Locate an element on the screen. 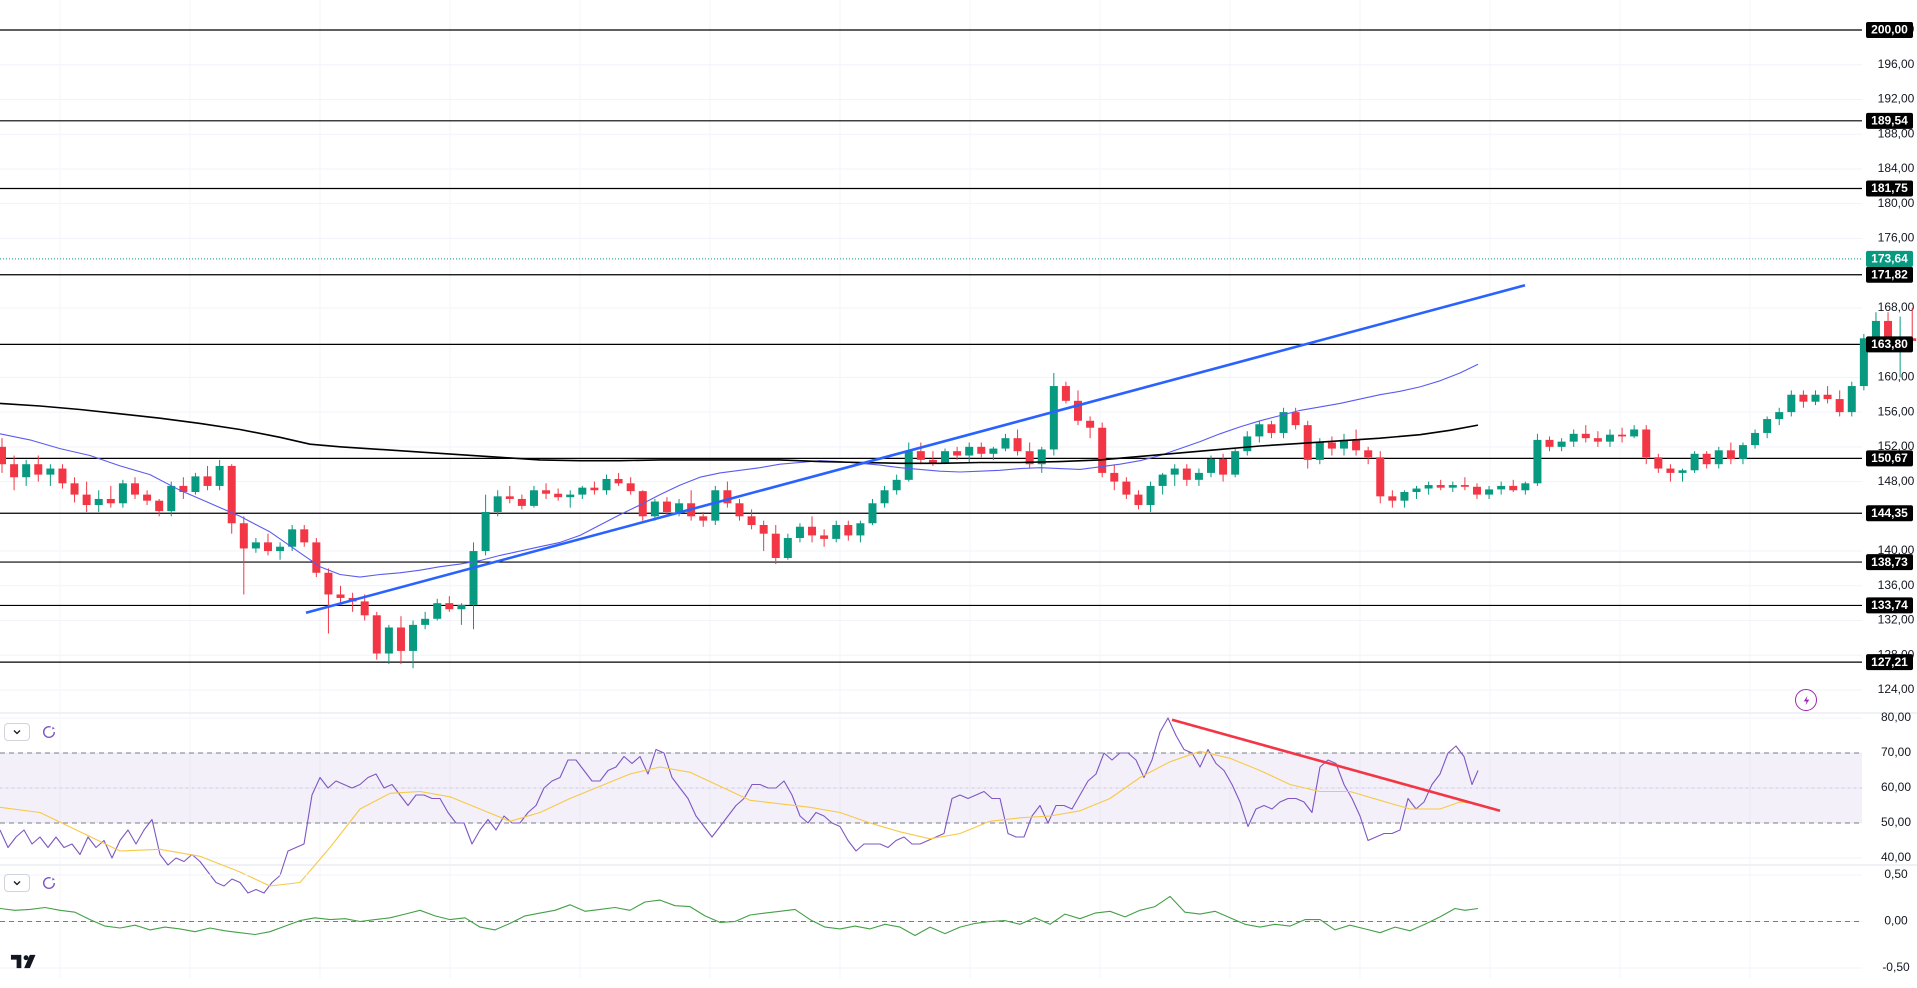 The width and height of the screenshot is (1917, 988). rsi-refresh-icon is located at coordinates (49, 732).